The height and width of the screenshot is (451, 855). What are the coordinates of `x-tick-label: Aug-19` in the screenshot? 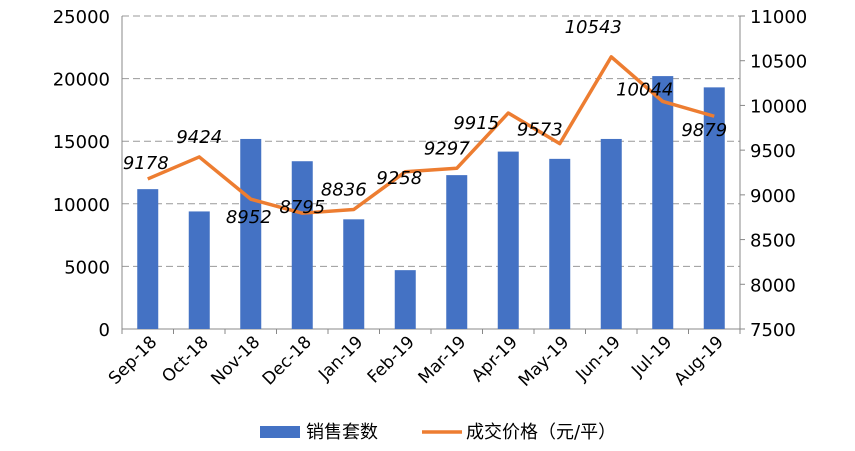 It's located at (699, 360).